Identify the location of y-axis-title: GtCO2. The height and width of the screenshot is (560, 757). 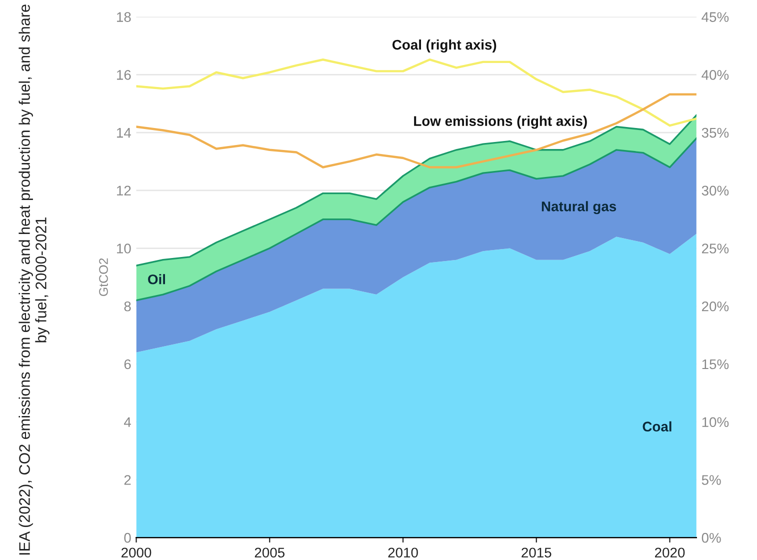
(103, 277).